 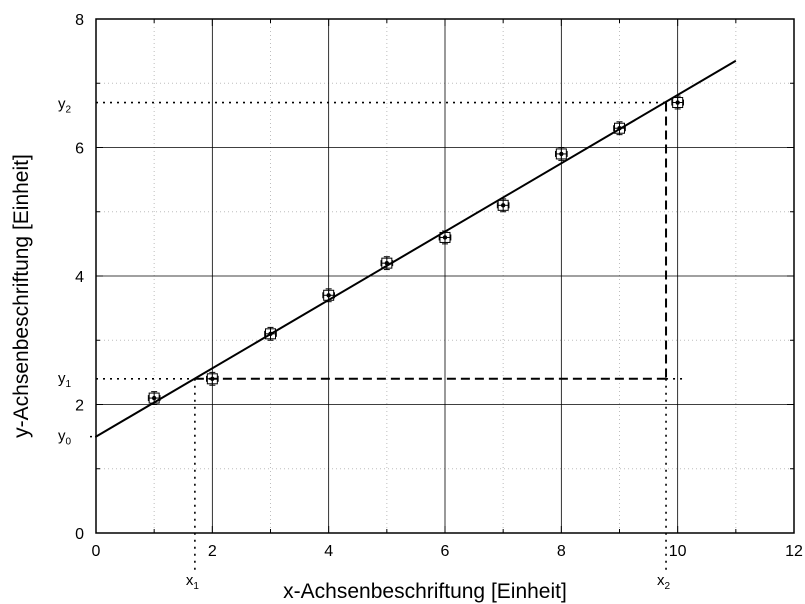 What do you see at coordinates (664, 582) in the screenshot?
I see `marker-x2: x2` at bounding box center [664, 582].